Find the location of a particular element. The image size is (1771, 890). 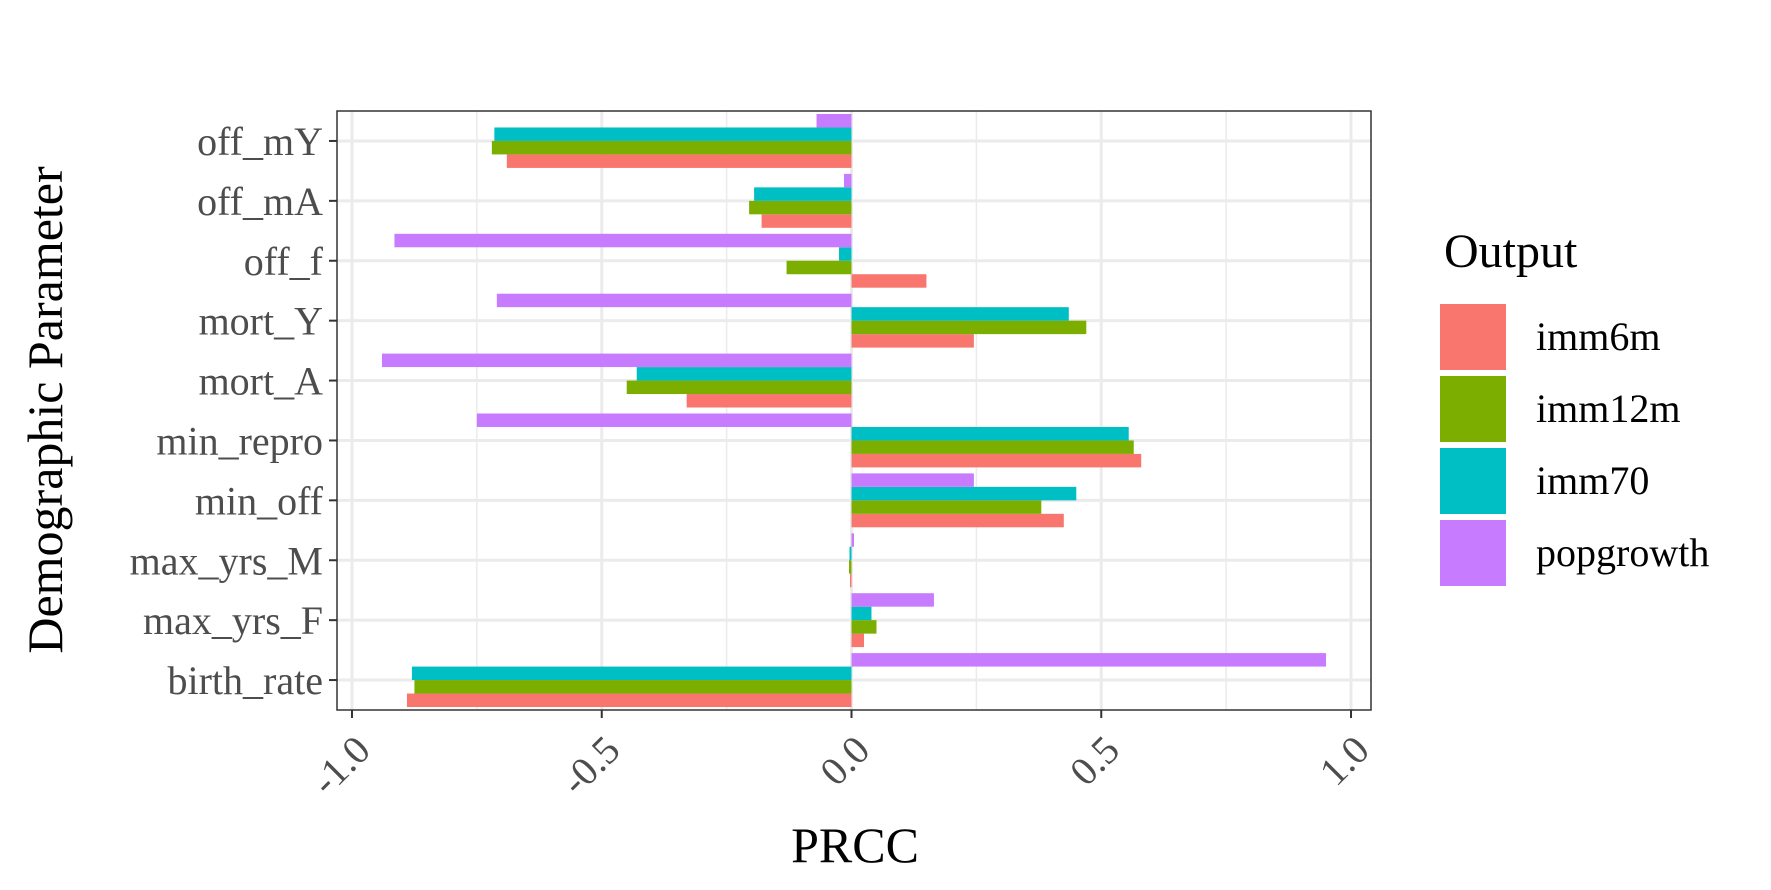

y-tick-label: birth_rate is located at coordinates (246, 680).